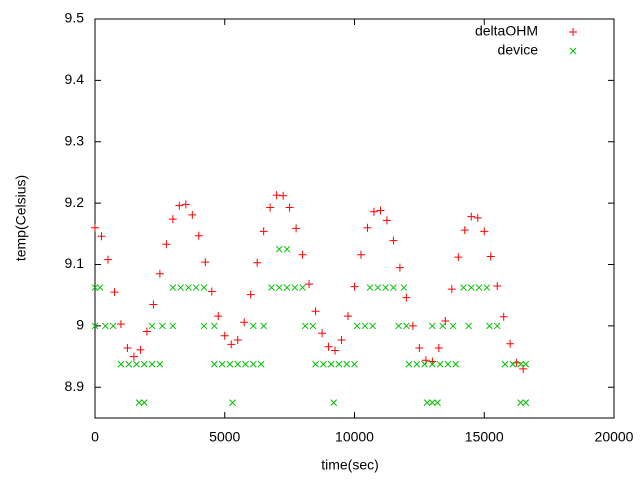 Image resolution: width=640 pixels, height=480 pixels. What do you see at coordinates (224, 437) in the screenshot?
I see `x-tick-label: 5000` at bounding box center [224, 437].